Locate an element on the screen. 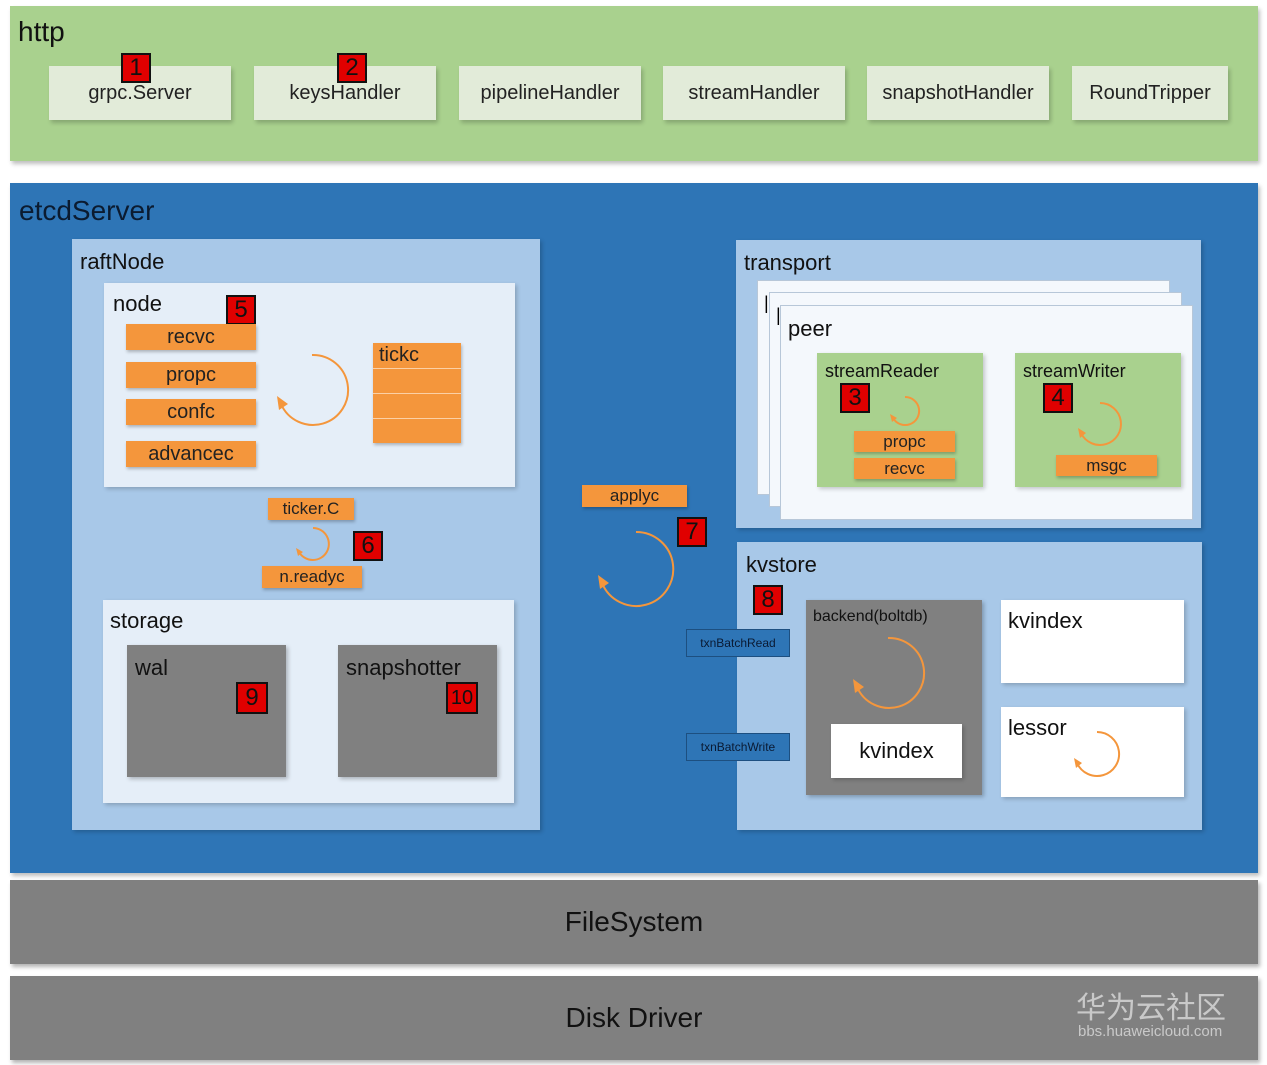 The height and width of the screenshot is (1065, 1267). watermark-logo-text: 华为云社区 is located at coordinates (1151, 1008).